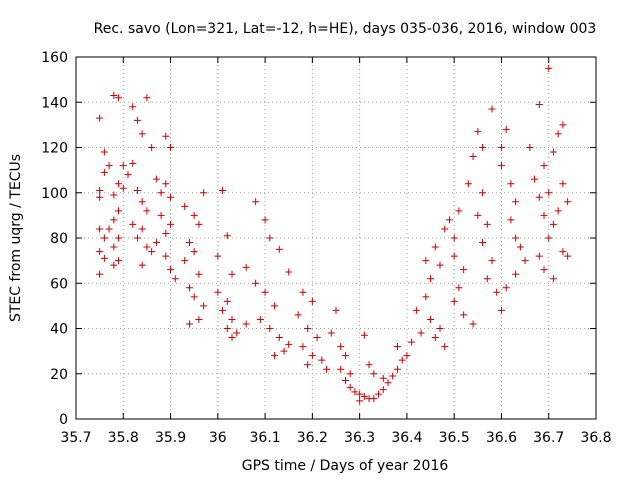  What do you see at coordinates (359, 438) in the screenshot?
I see `x-tick-label: 36.3` at bounding box center [359, 438].